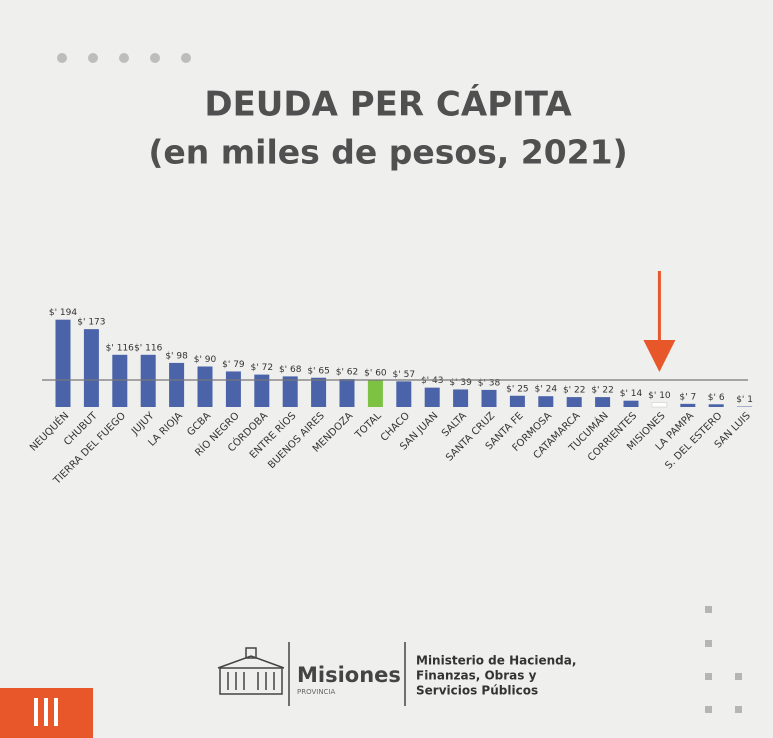 The height and width of the screenshot is (738, 773). I want to click on value-label: $' 90, so click(205, 360).